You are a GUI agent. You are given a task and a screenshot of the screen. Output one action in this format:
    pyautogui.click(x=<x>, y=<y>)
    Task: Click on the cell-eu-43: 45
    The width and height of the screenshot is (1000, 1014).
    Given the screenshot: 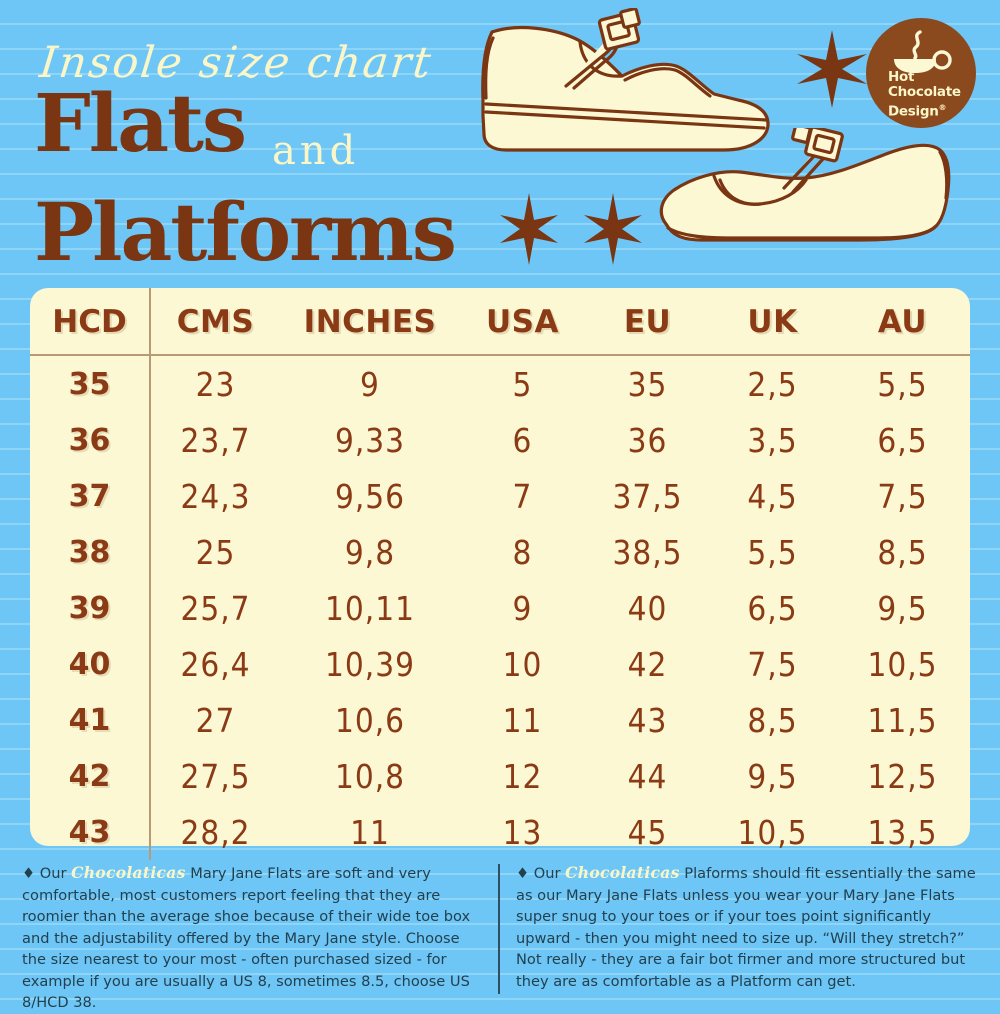 What is the action you would take?
    pyautogui.click(x=647, y=832)
    